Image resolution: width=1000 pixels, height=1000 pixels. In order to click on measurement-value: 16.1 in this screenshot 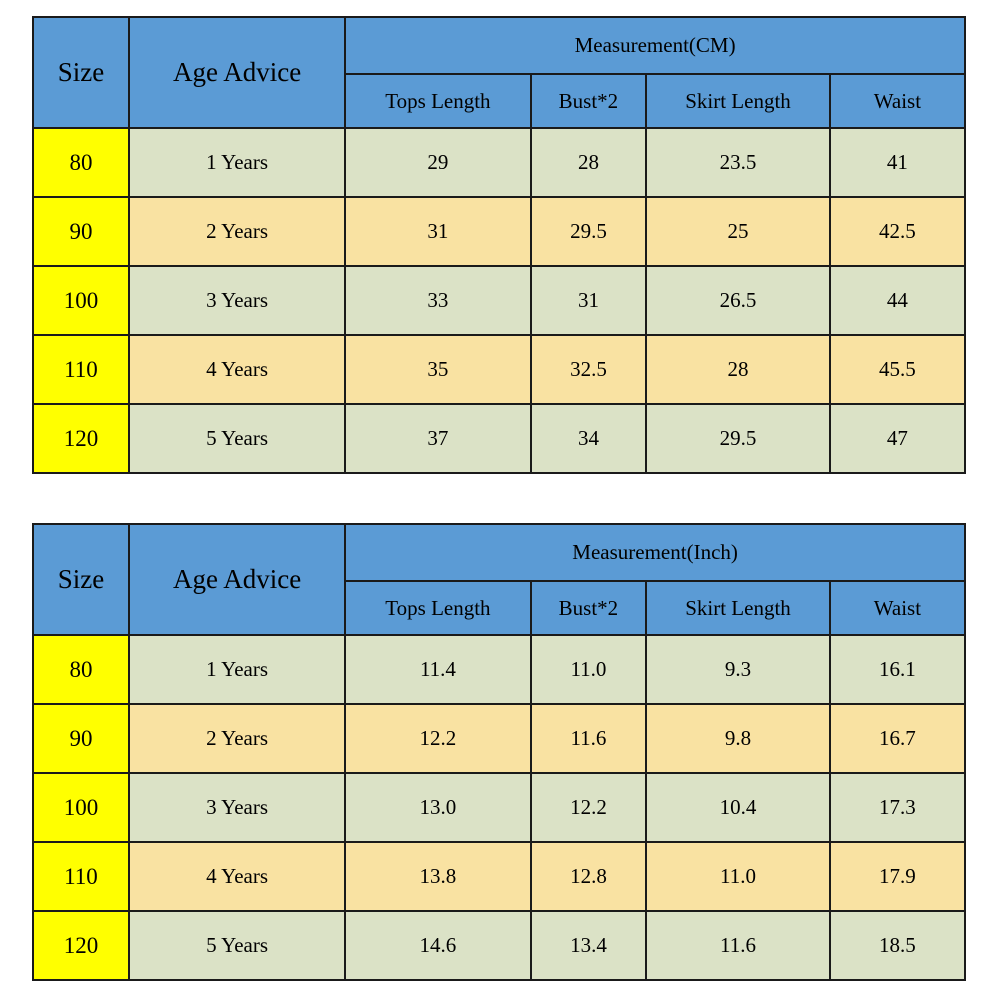, I will do `click(897, 669)`.